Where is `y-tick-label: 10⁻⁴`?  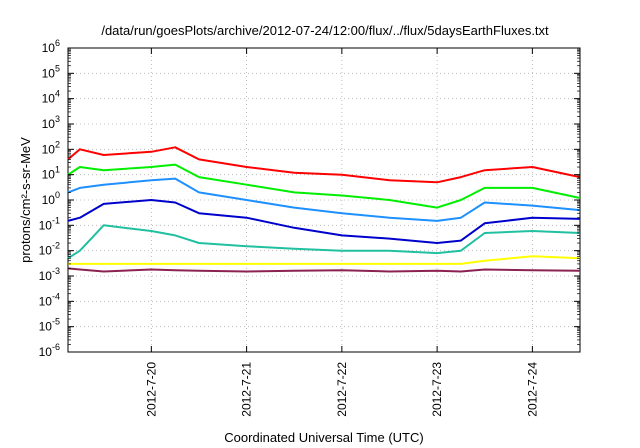 y-tick-label: 10⁻⁴ is located at coordinates (49, 299).